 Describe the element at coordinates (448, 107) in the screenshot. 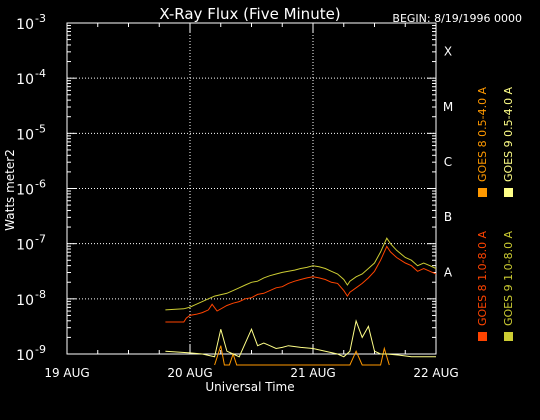

I see `flare-class-m: M` at that location.